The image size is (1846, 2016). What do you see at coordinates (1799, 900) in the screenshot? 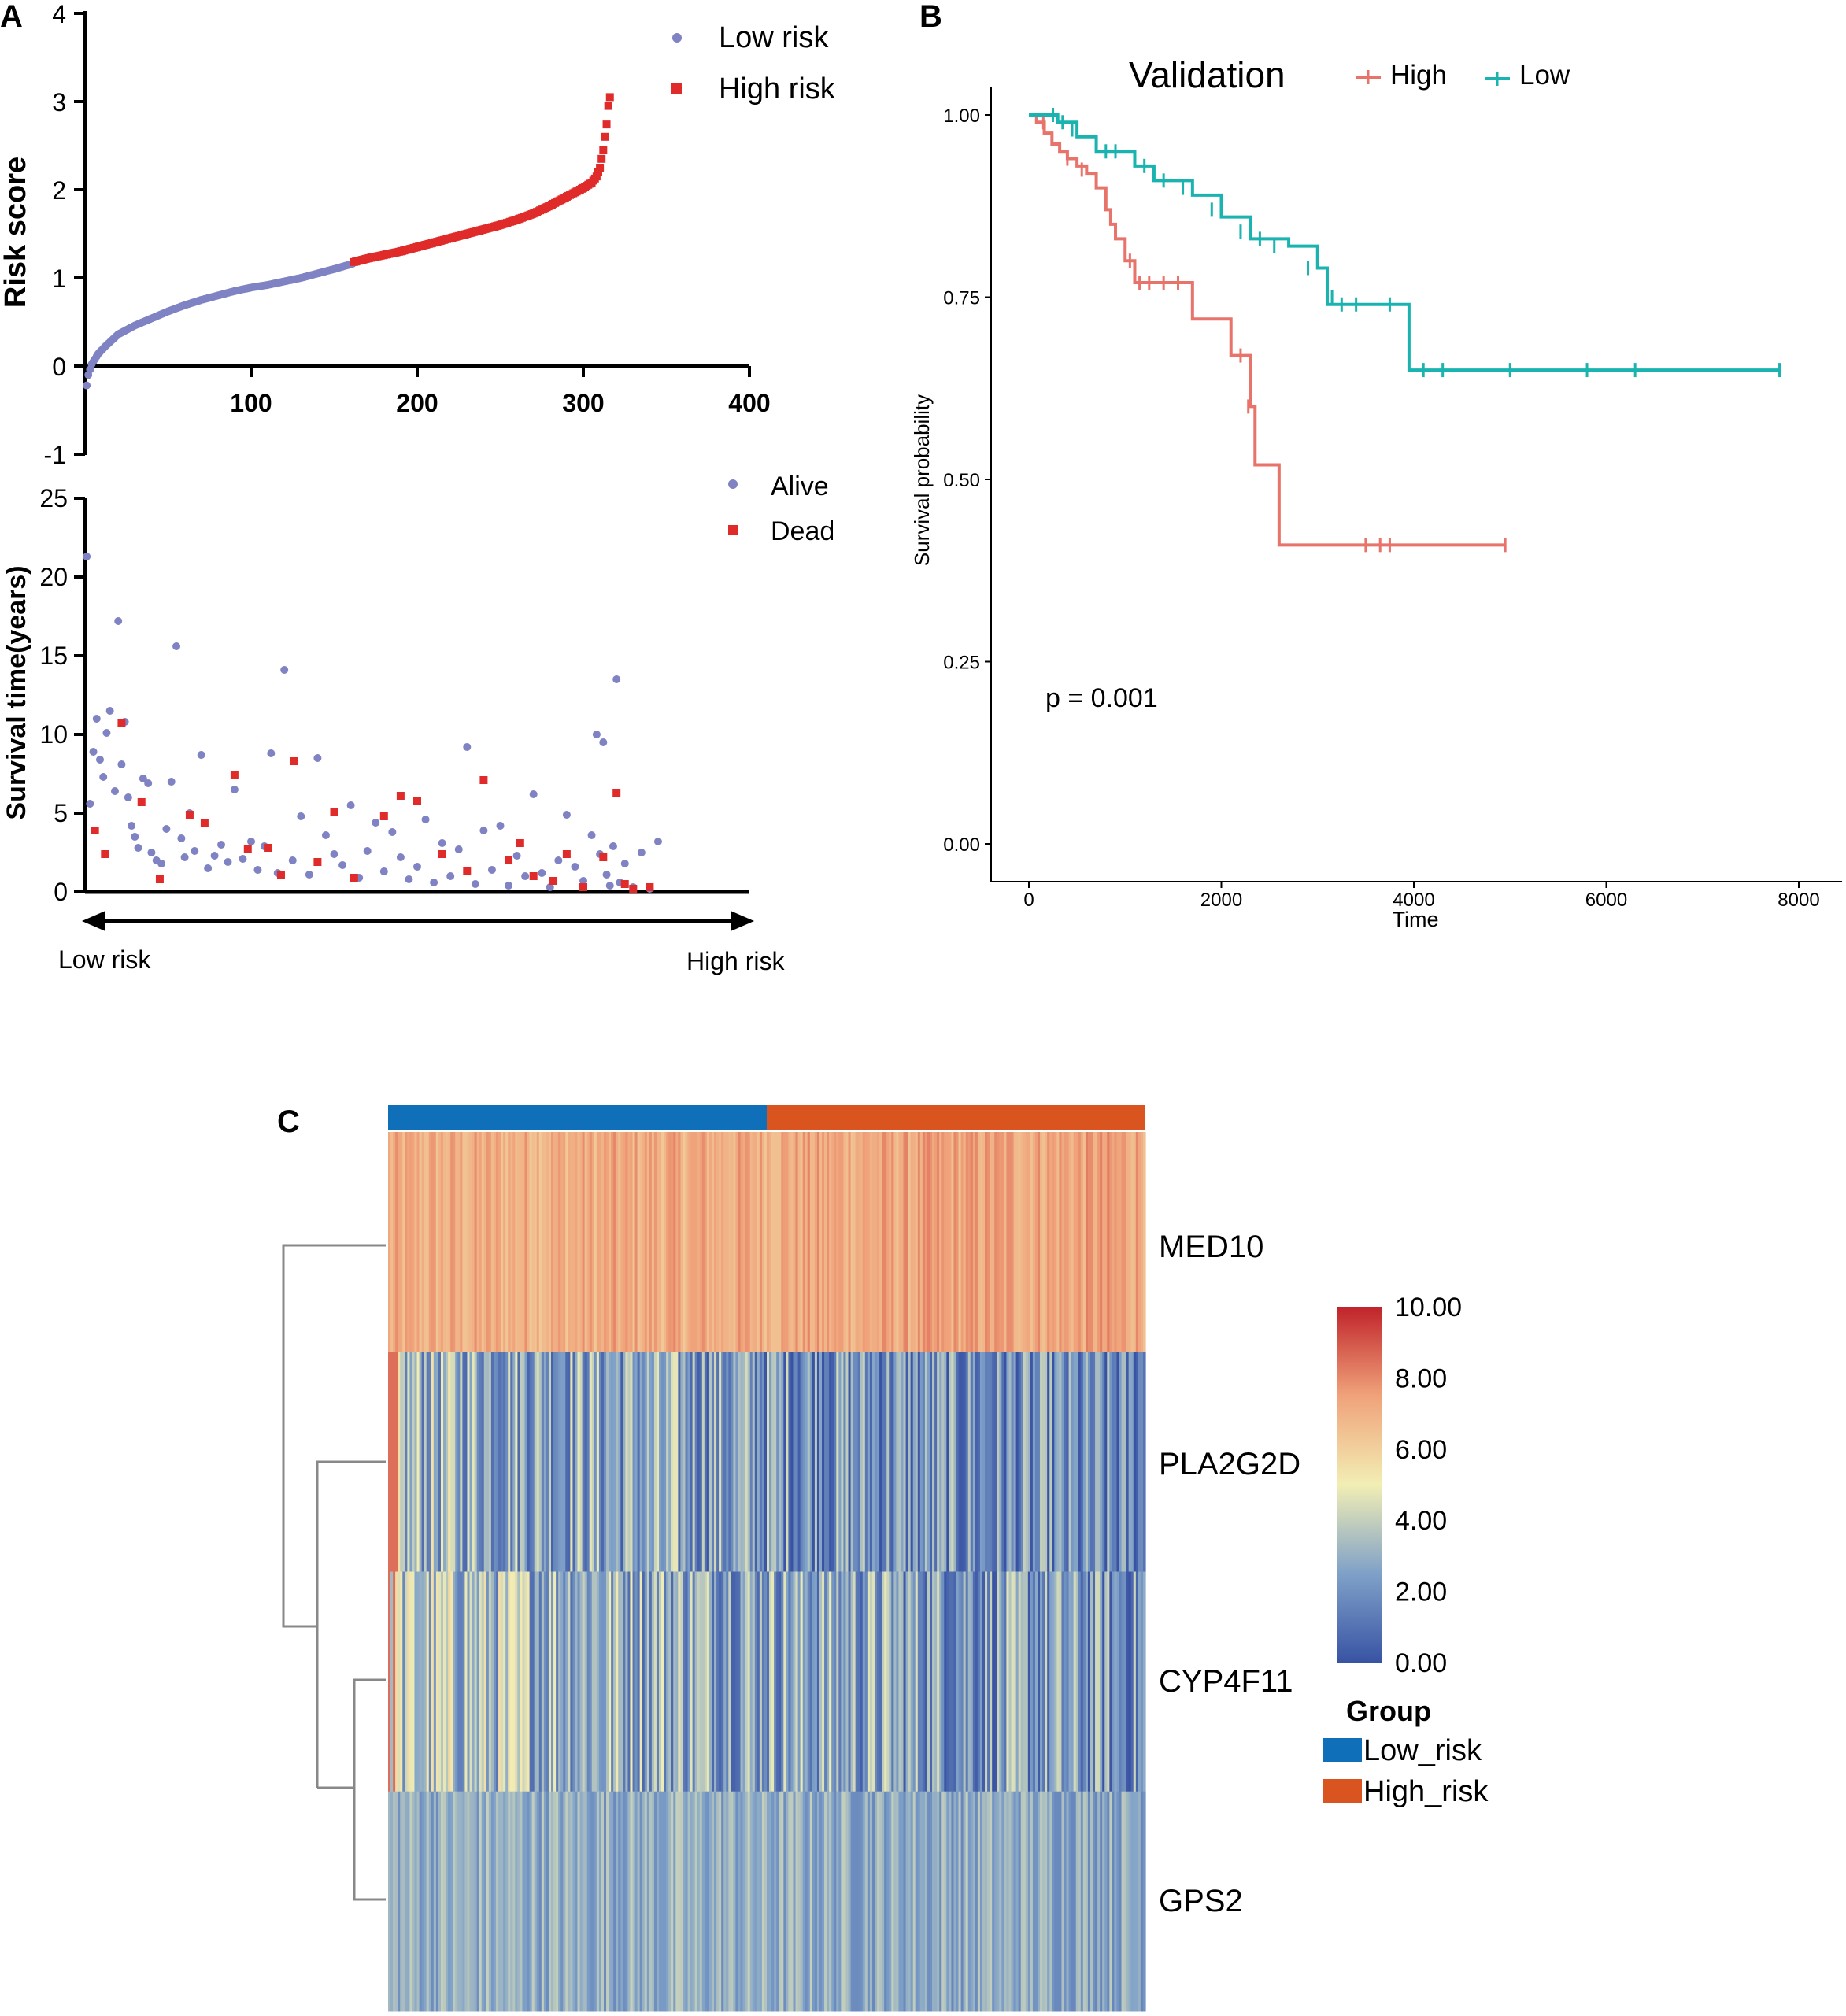
I see `km-x-tick-label: 8000` at bounding box center [1799, 900].